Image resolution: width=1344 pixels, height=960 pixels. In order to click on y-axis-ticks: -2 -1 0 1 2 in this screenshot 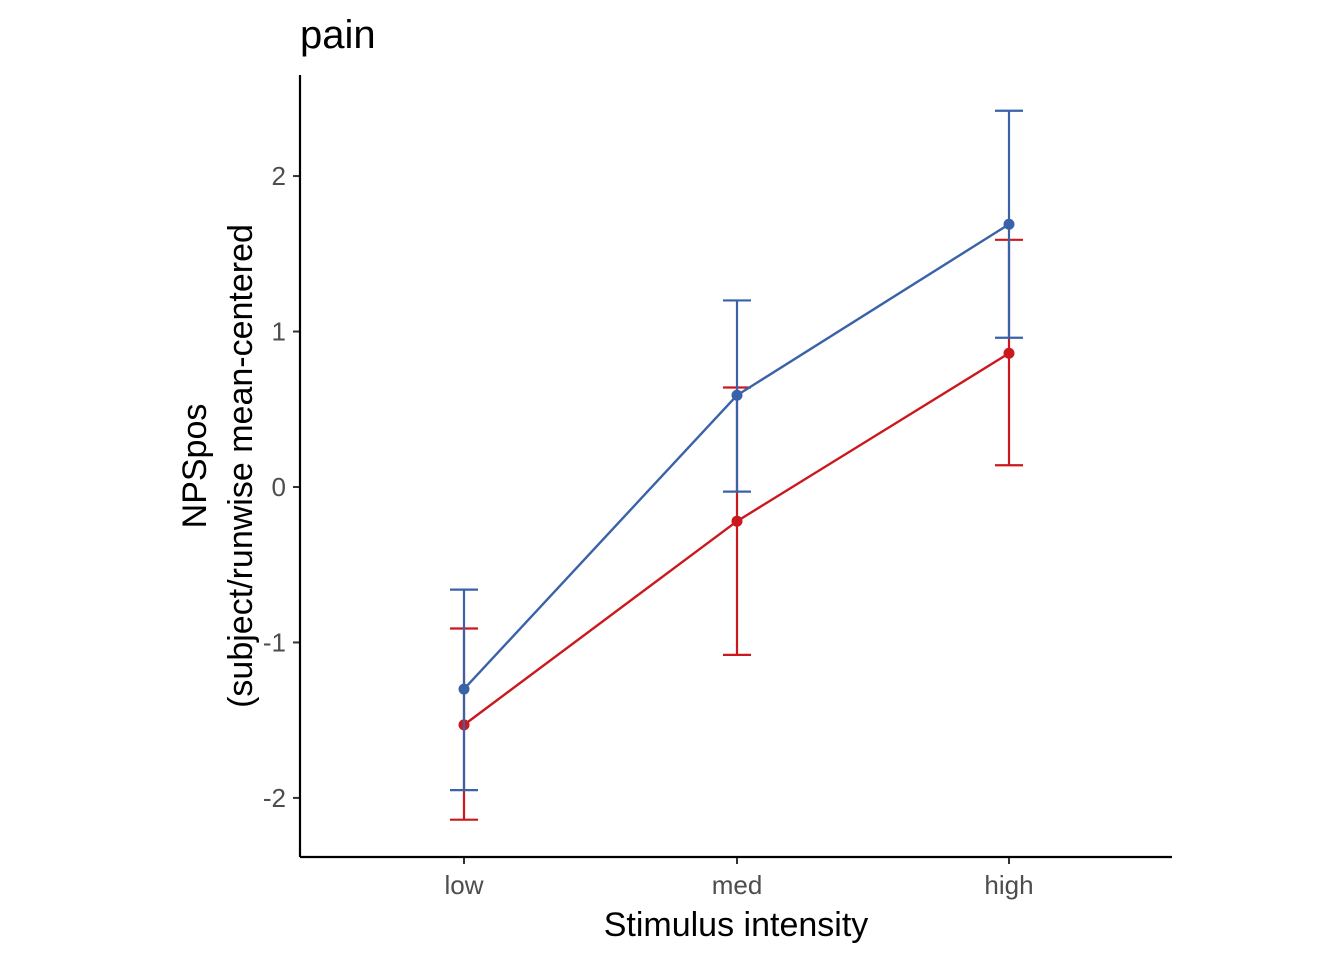, I will do `click(281, 487)`.